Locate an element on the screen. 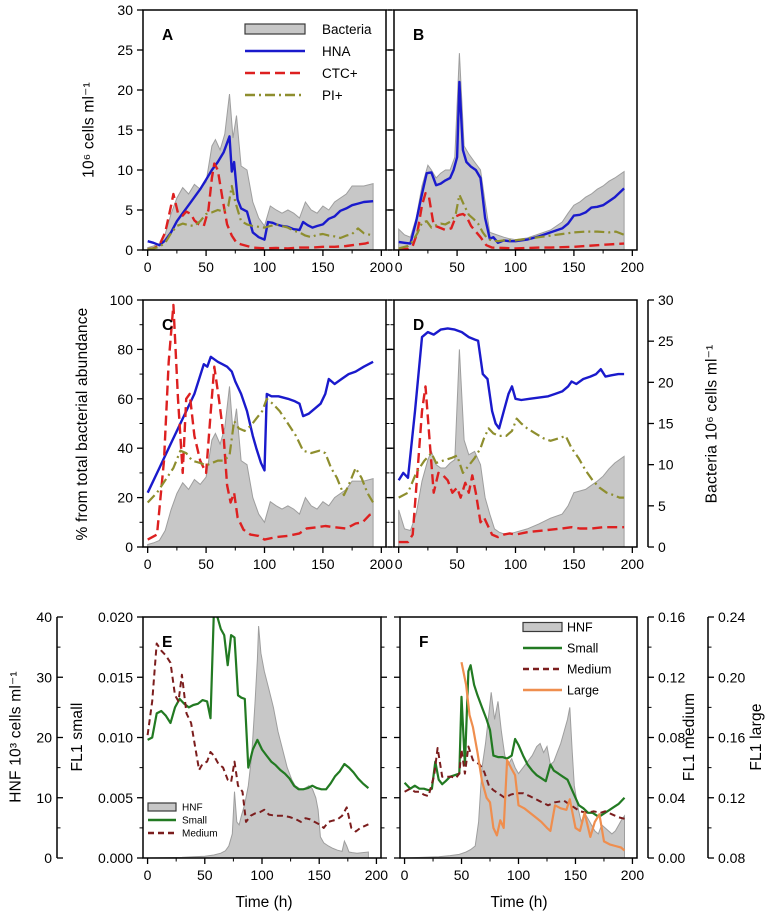  panel-D-series-CTC+ is located at coordinates (511, 464).